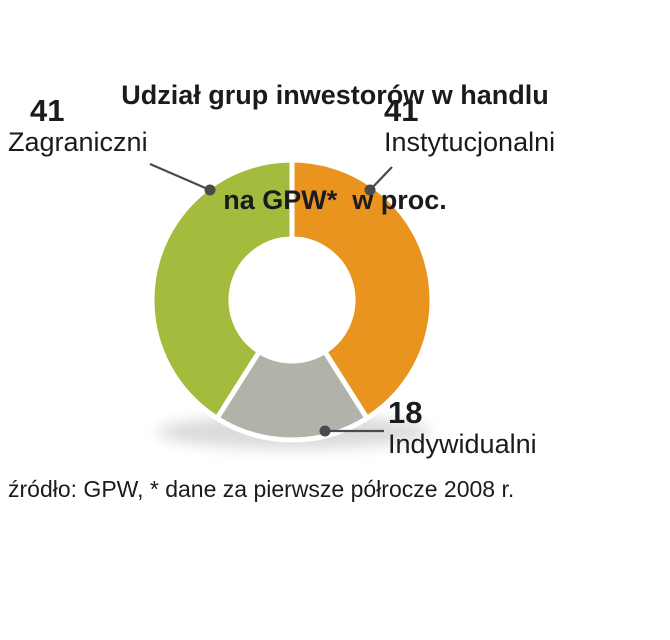 The height and width of the screenshot is (640, 670). Describe the element at coordinates (210, 190) in the screenshot. I see `leader-dot-zagraniczni` at that location.